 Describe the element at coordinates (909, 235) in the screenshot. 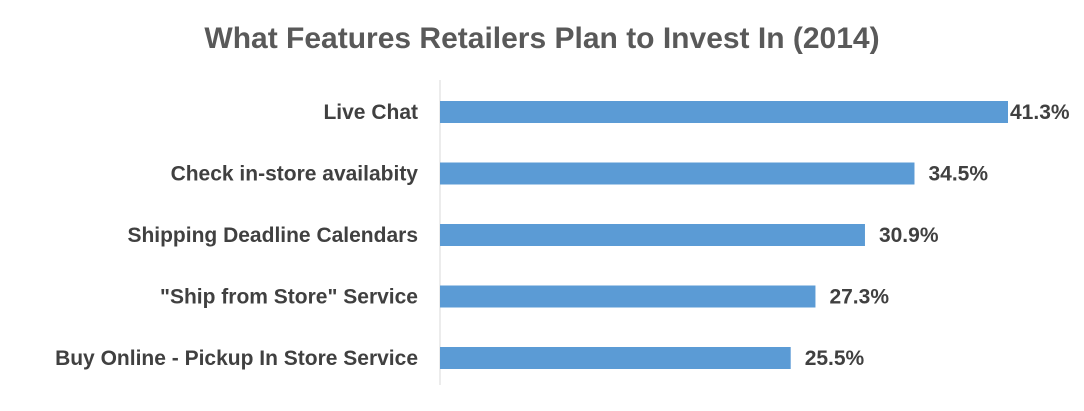

I see `data-label: 30.9%` at that location.